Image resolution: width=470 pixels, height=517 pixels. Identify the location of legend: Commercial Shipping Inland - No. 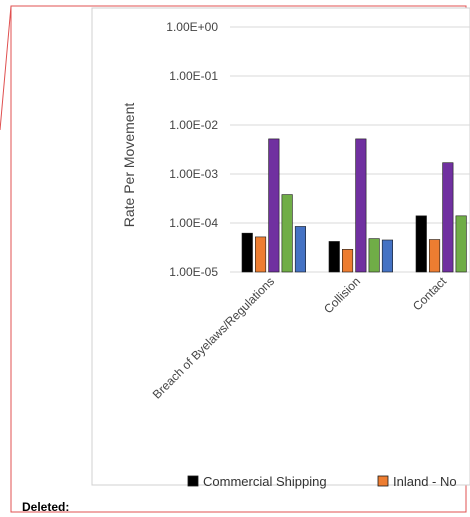
(322, 481).